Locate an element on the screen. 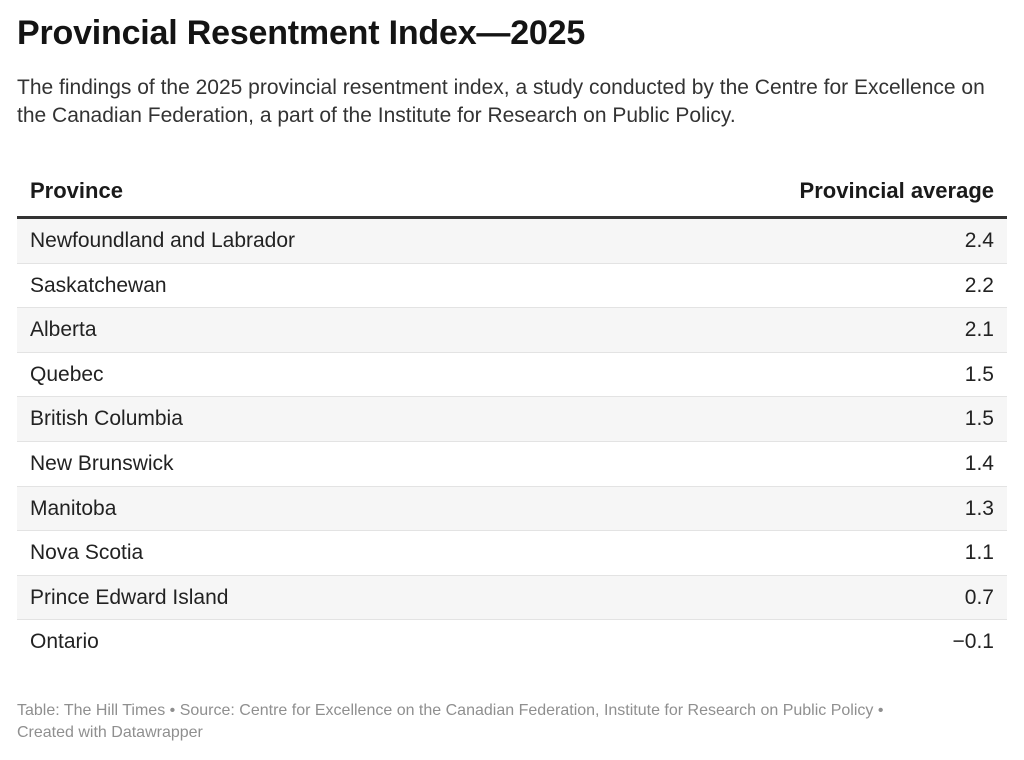 The height and width of the screenshot is (760, 1024). province-cell: Ontario is located at coordinates (64, 642).